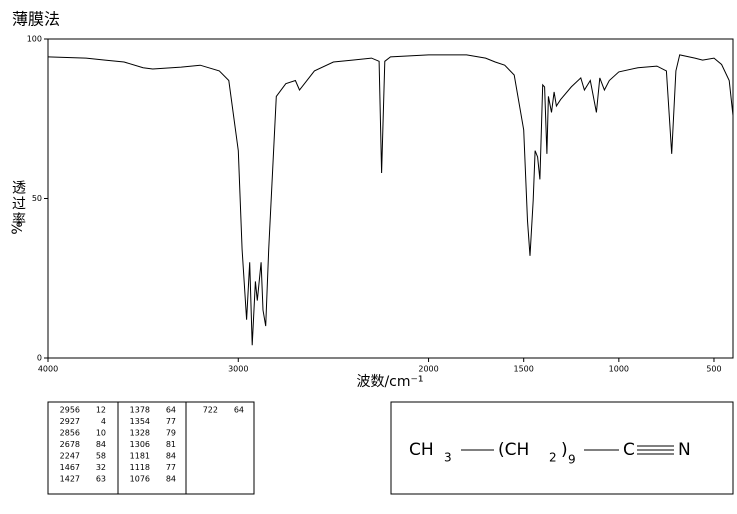 Image resolution: width=737 pixels, height=514 pixels. Describe the element at coordinates (36, 19) in the screenshot. I see `chart-title: 薄膜法` at that location.